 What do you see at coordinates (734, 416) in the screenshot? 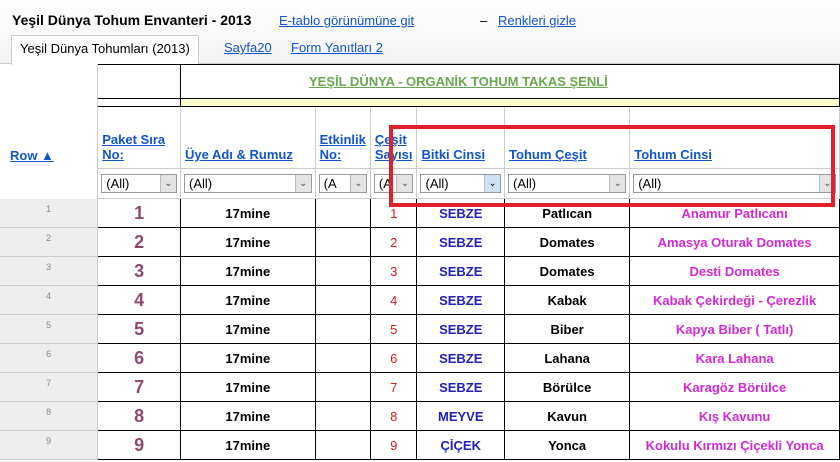
I see `cell-tohum-cinsi: Kış Kavunu` at bounding box center [734, 416].